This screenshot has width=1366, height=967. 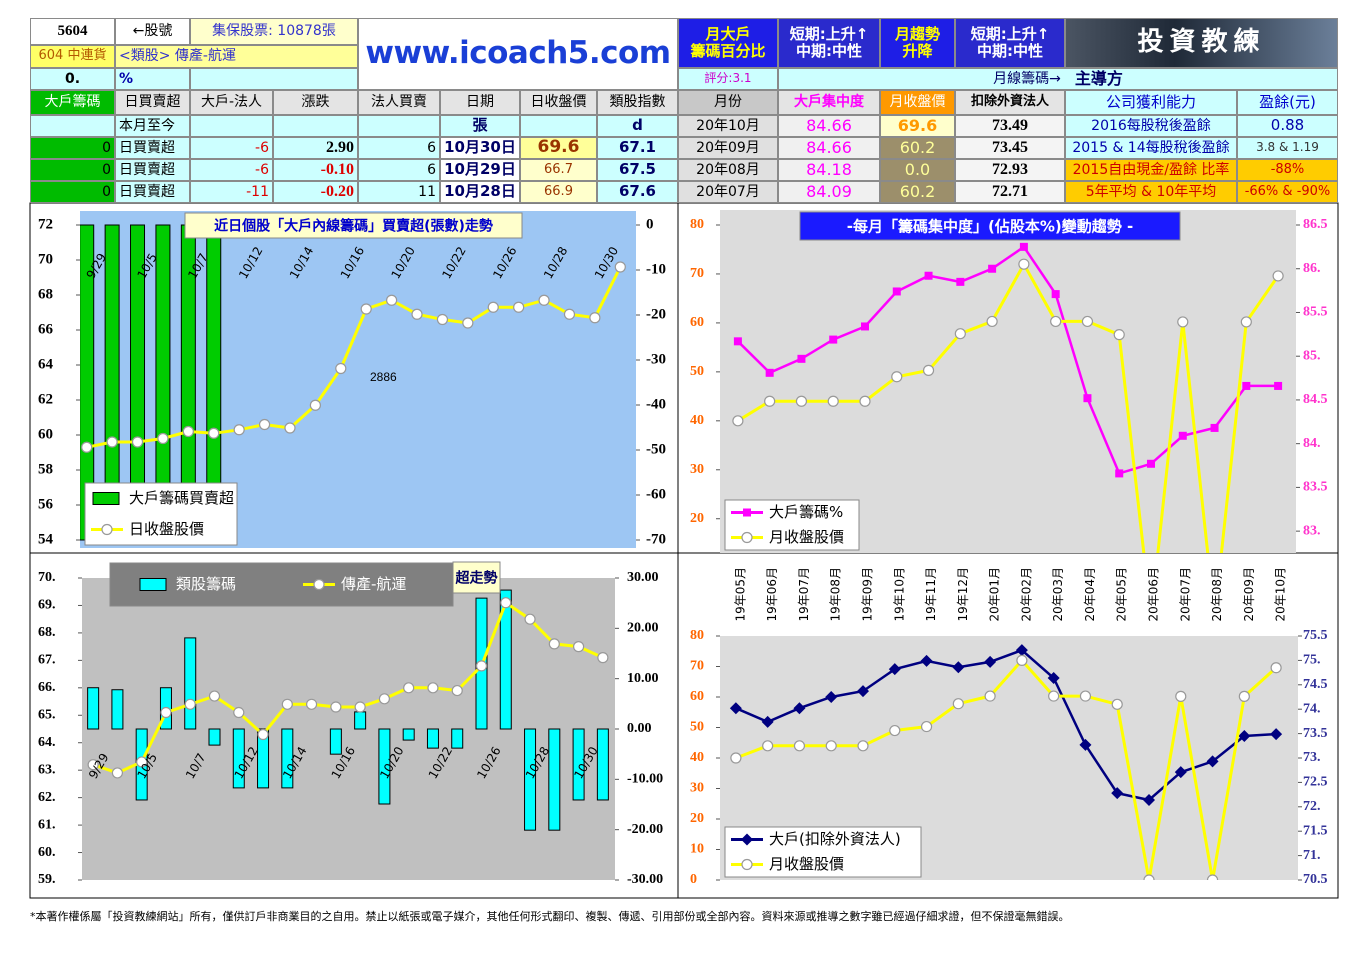 I want to click on chart-title: -每月「籌碼集中度」(佔股本%)變動趨勢 -, so click(x=990, y=227).